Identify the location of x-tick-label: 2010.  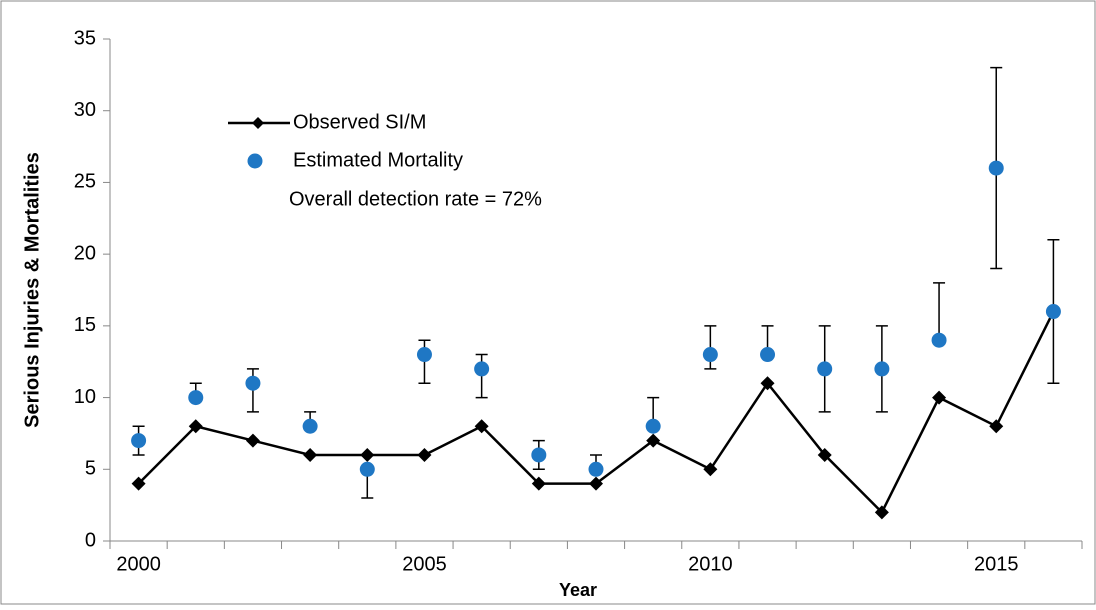
(710, 564).